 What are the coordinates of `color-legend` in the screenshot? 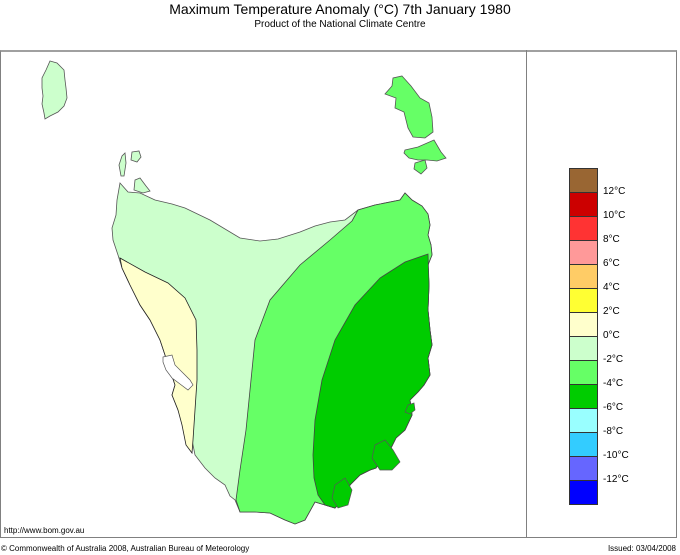 It's located at (583, 336).